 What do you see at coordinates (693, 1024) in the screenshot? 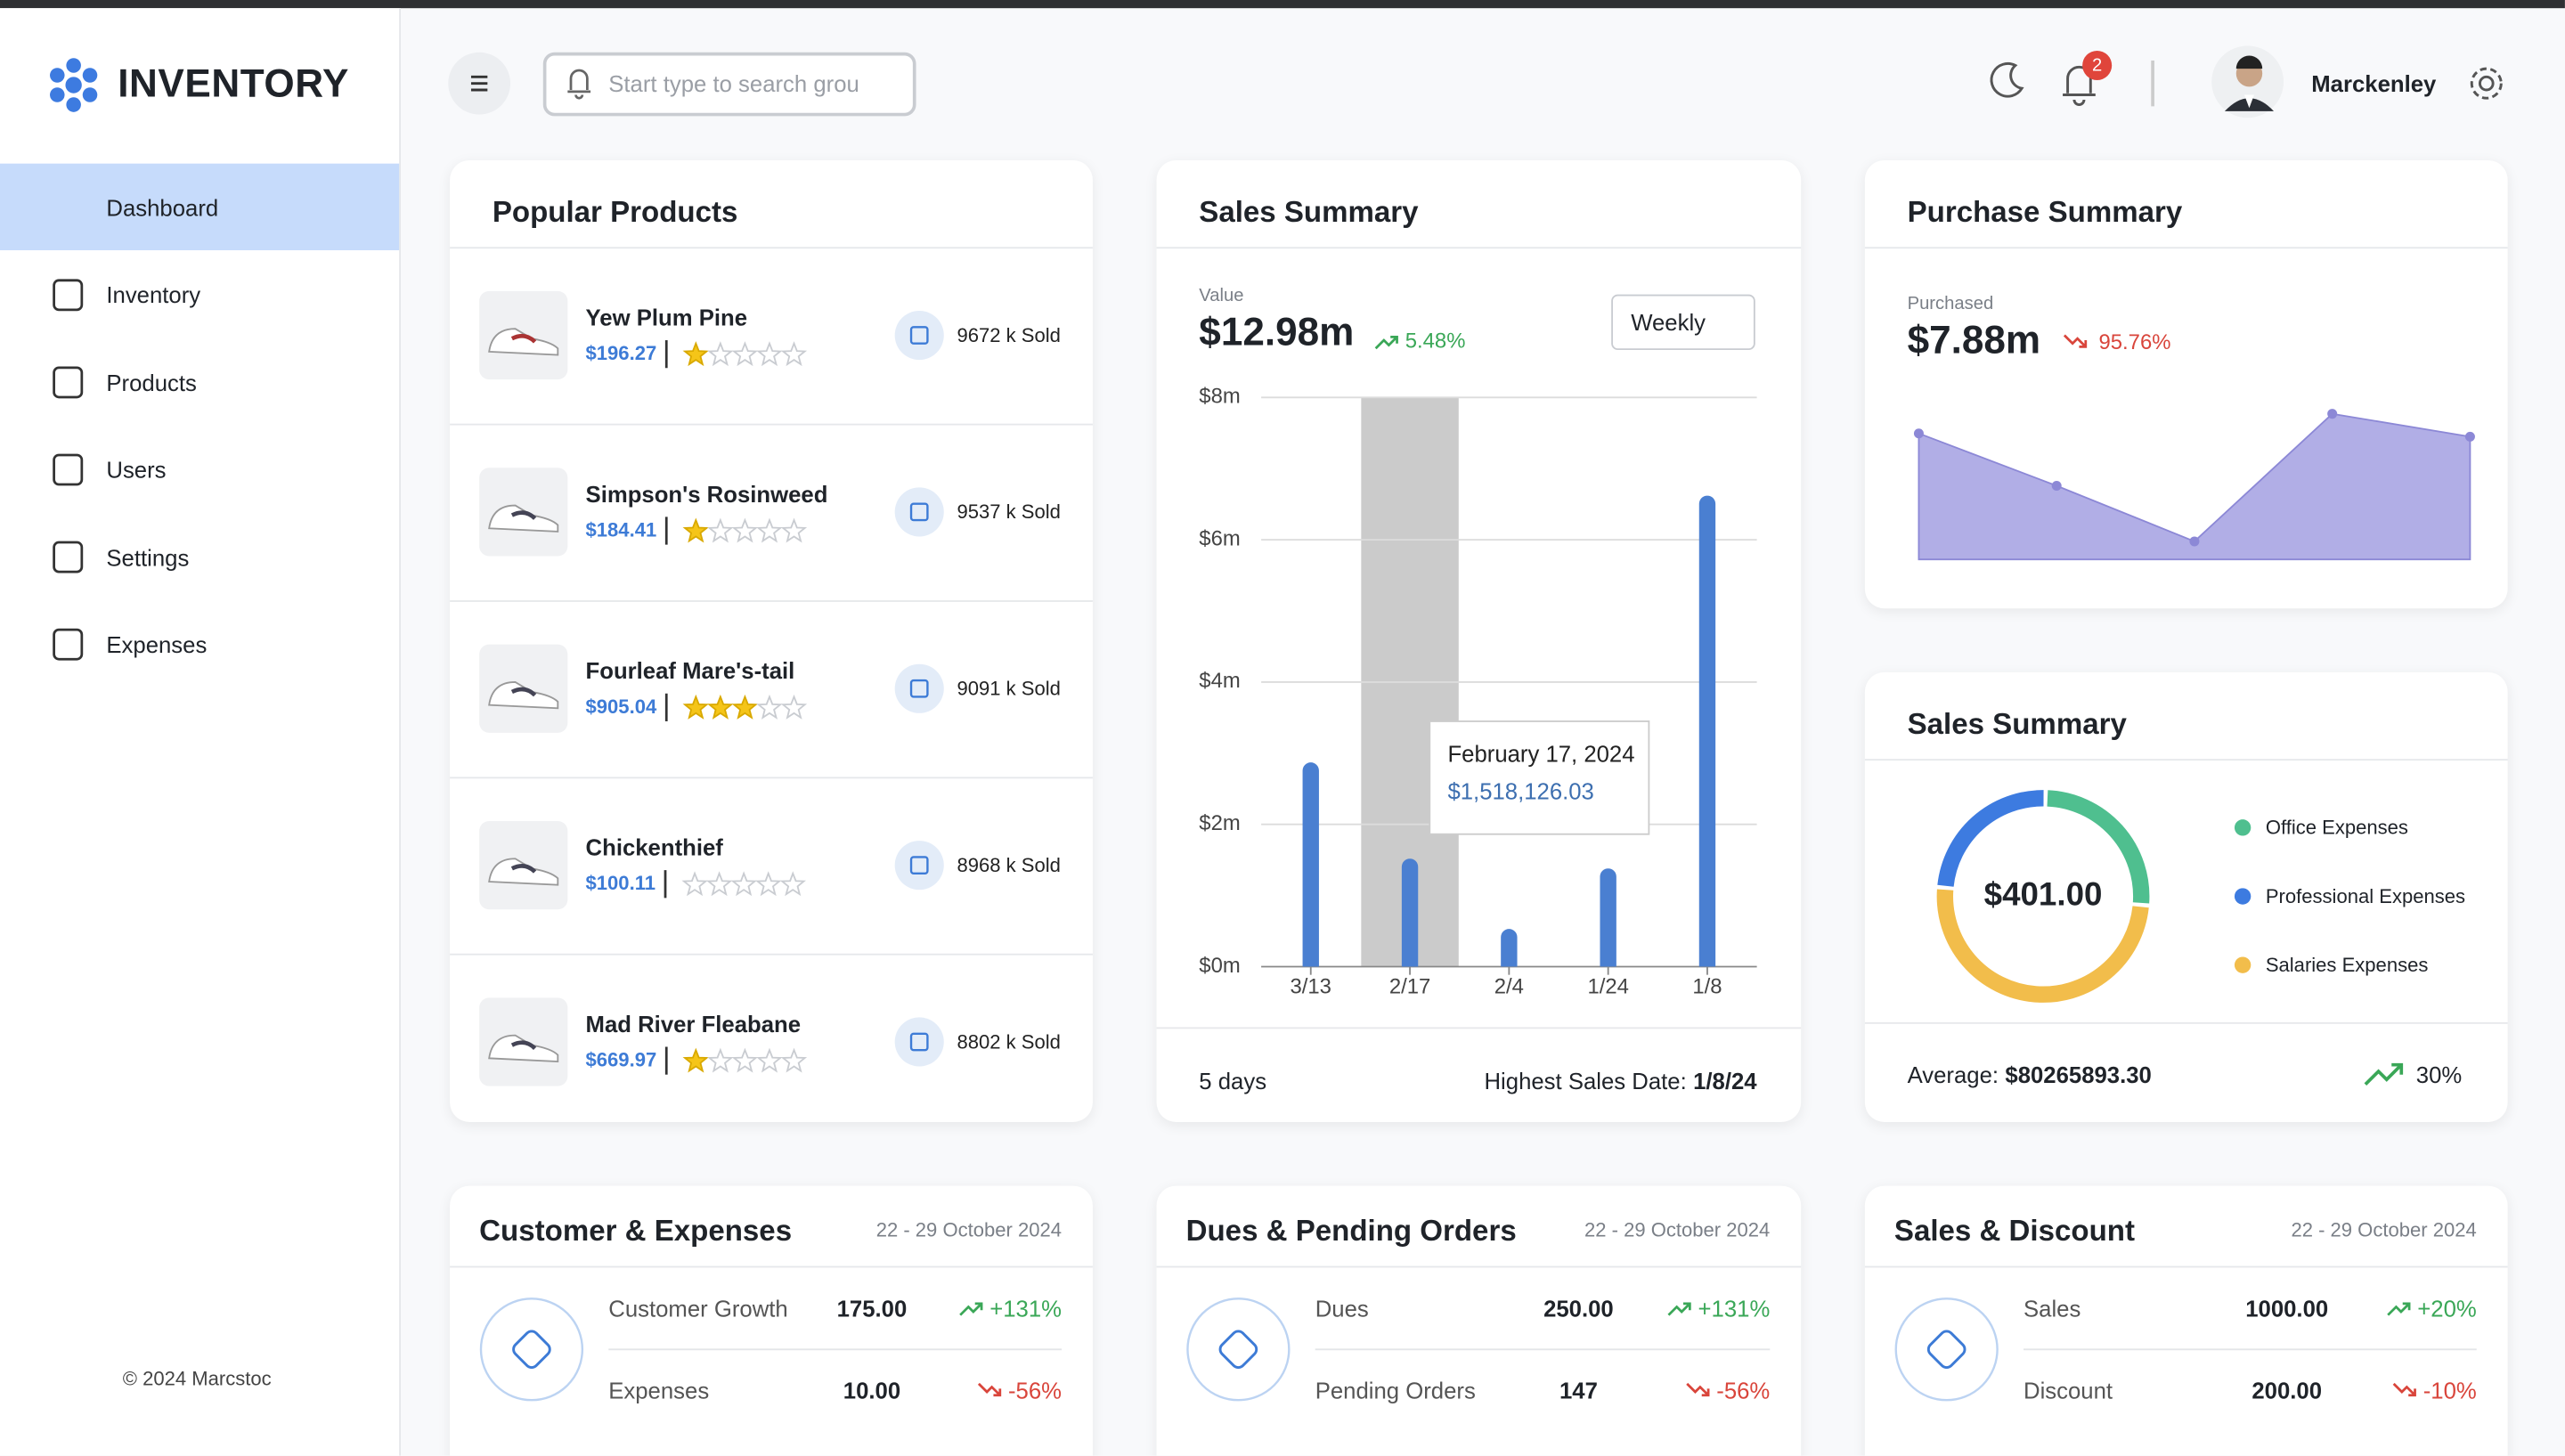
I see `product-name: Mad River Fleabane` at bounding box center [693, 1024].